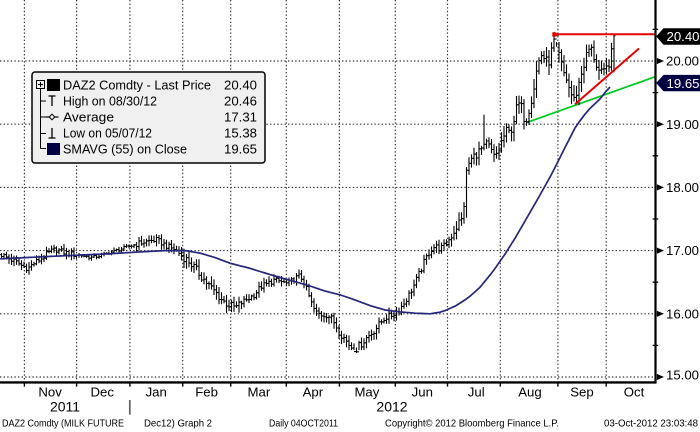  I want to click on svg-text: 20.00, so click(682, 61).